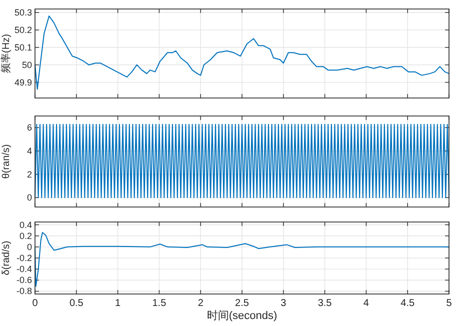 The image size is (460, 326). I want to click on y-tick-label: 49.9, so click(23, 82).